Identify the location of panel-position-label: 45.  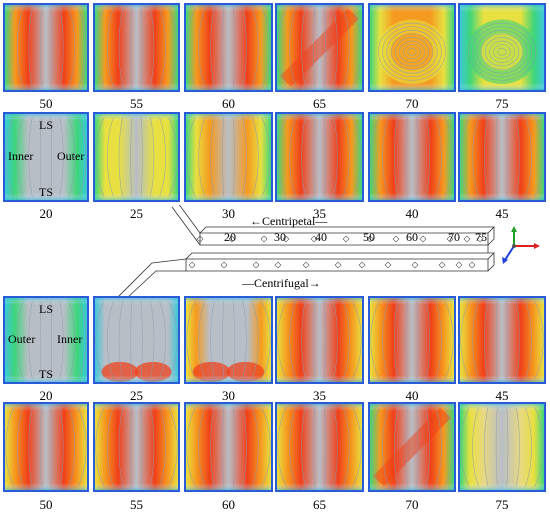
(502, 213).